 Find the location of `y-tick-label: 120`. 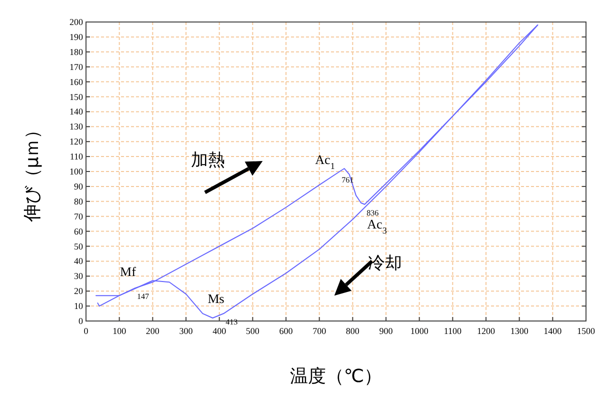

y-tick-label: 120 is located at coordinates (77, 141).